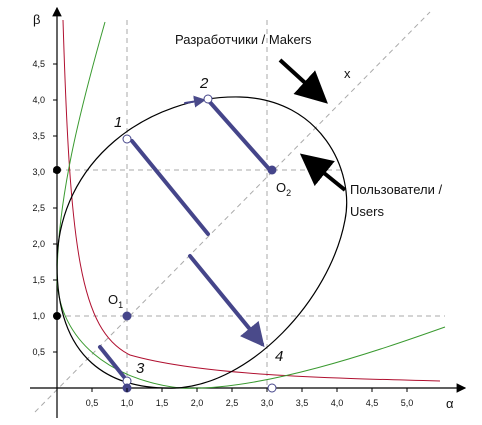  Describe the element at coordinates (92, 403) in the screenshot. I see `x-tick-label: 0,5` at that location.